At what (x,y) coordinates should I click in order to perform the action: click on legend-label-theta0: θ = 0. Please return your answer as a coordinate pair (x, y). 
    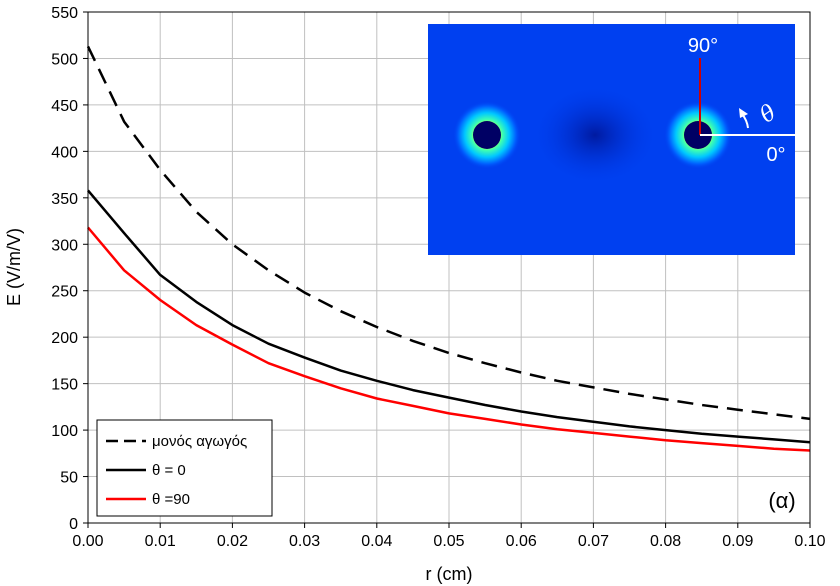
    Looking at the image, I should click on (169, 470).